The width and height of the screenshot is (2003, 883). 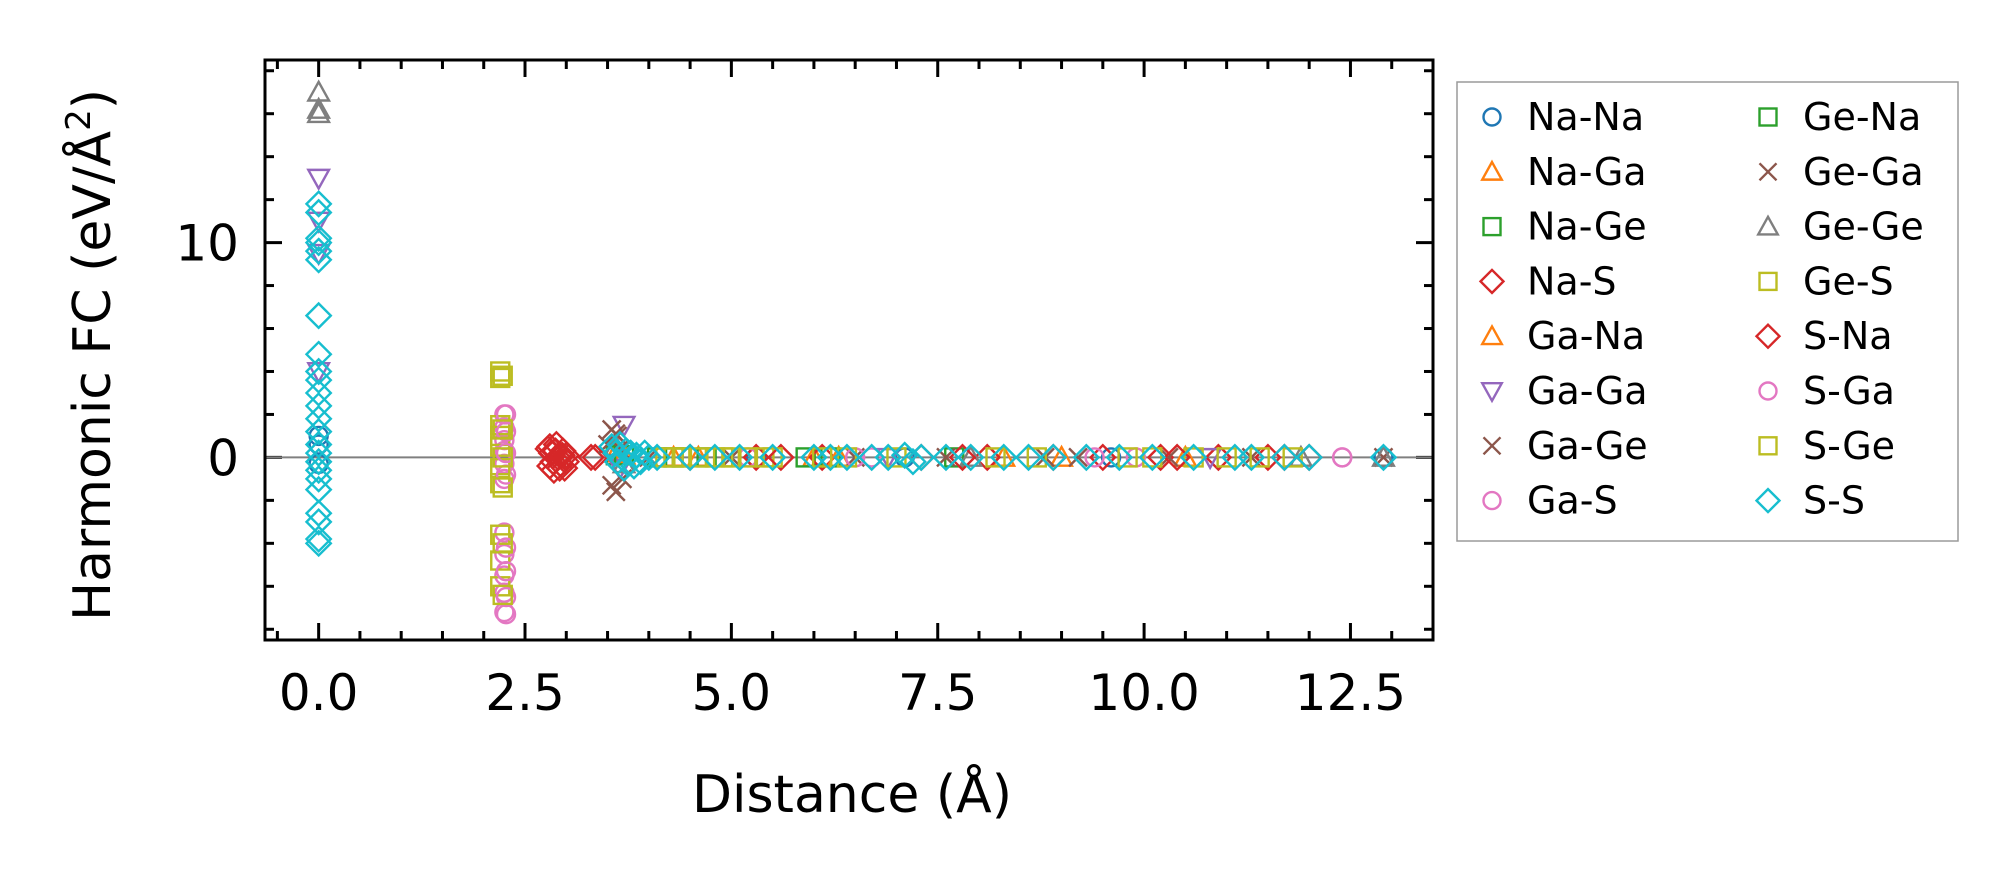 I want to click on legend-item-s-s: S-S, so click(x=1809, y=501).